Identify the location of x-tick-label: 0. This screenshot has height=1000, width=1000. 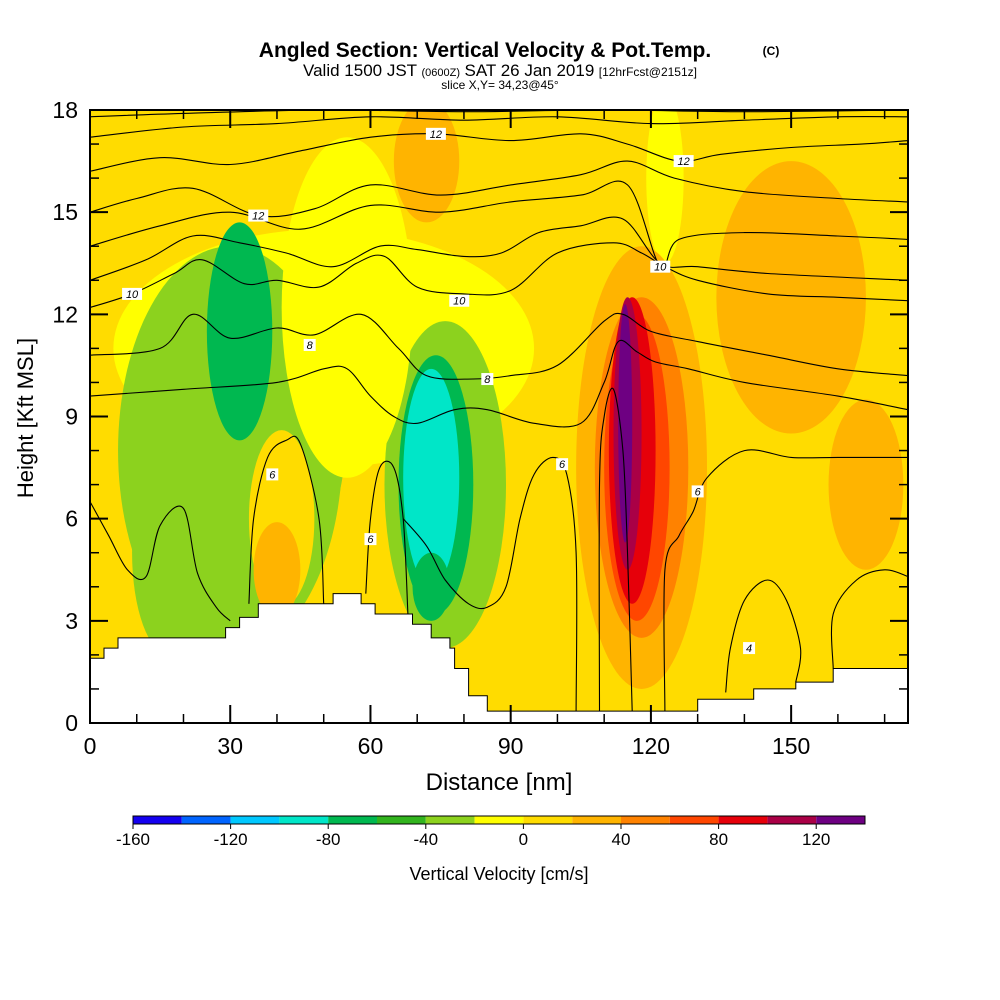
(90, 746).